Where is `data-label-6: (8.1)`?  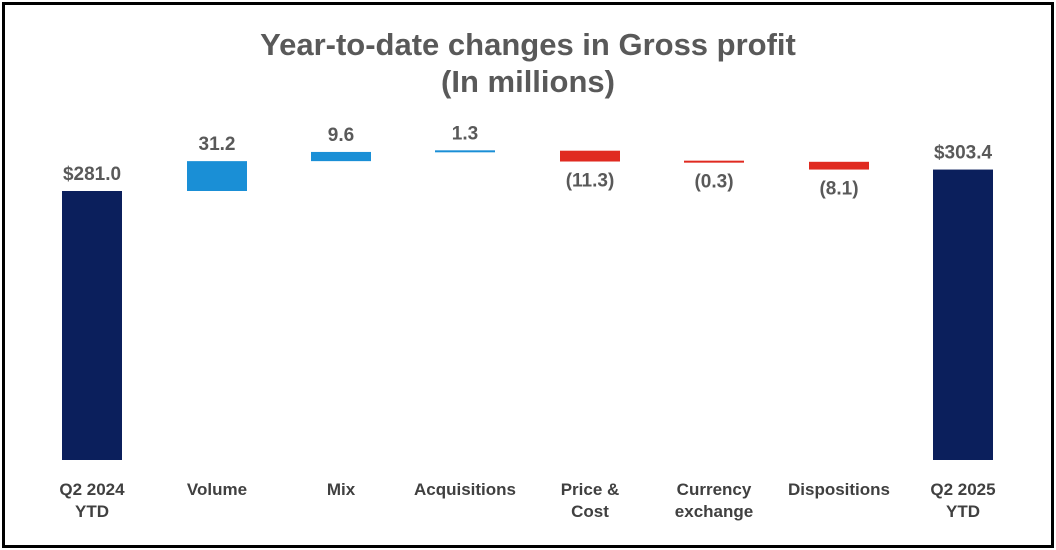
data-label-6: (8.1) is located at coordinates (838, 189).